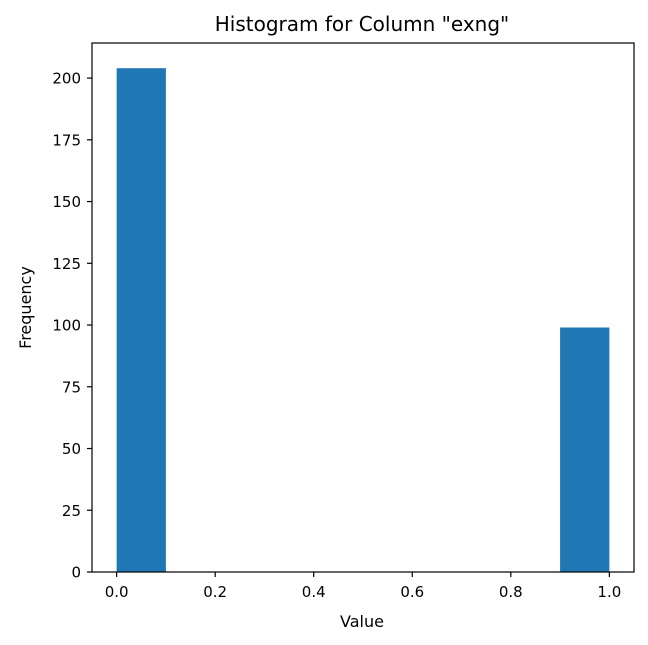  I want to click on x-tick-label: 0.4, so click(314, 592).